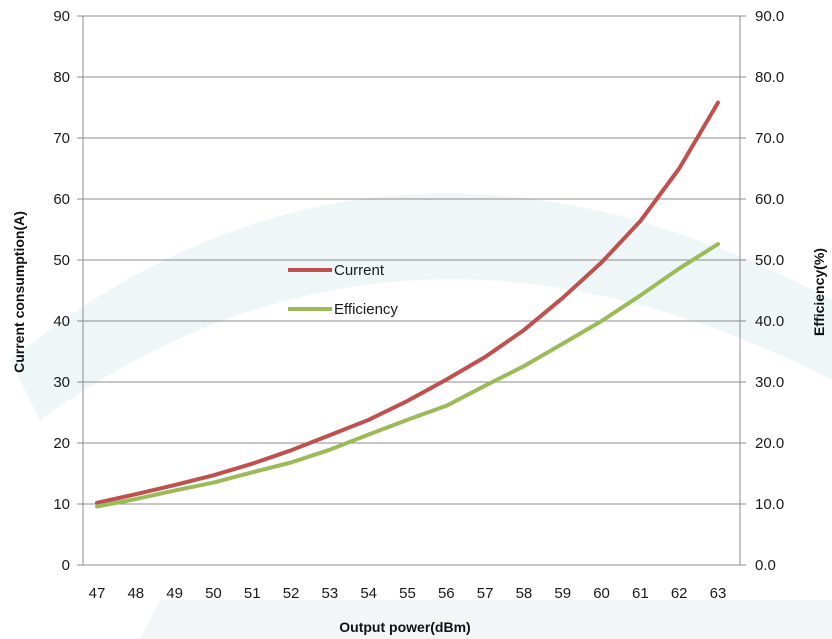 The image size is (832, 639). I want to click on y2-tick-label: 10.0, so click(769, 504).